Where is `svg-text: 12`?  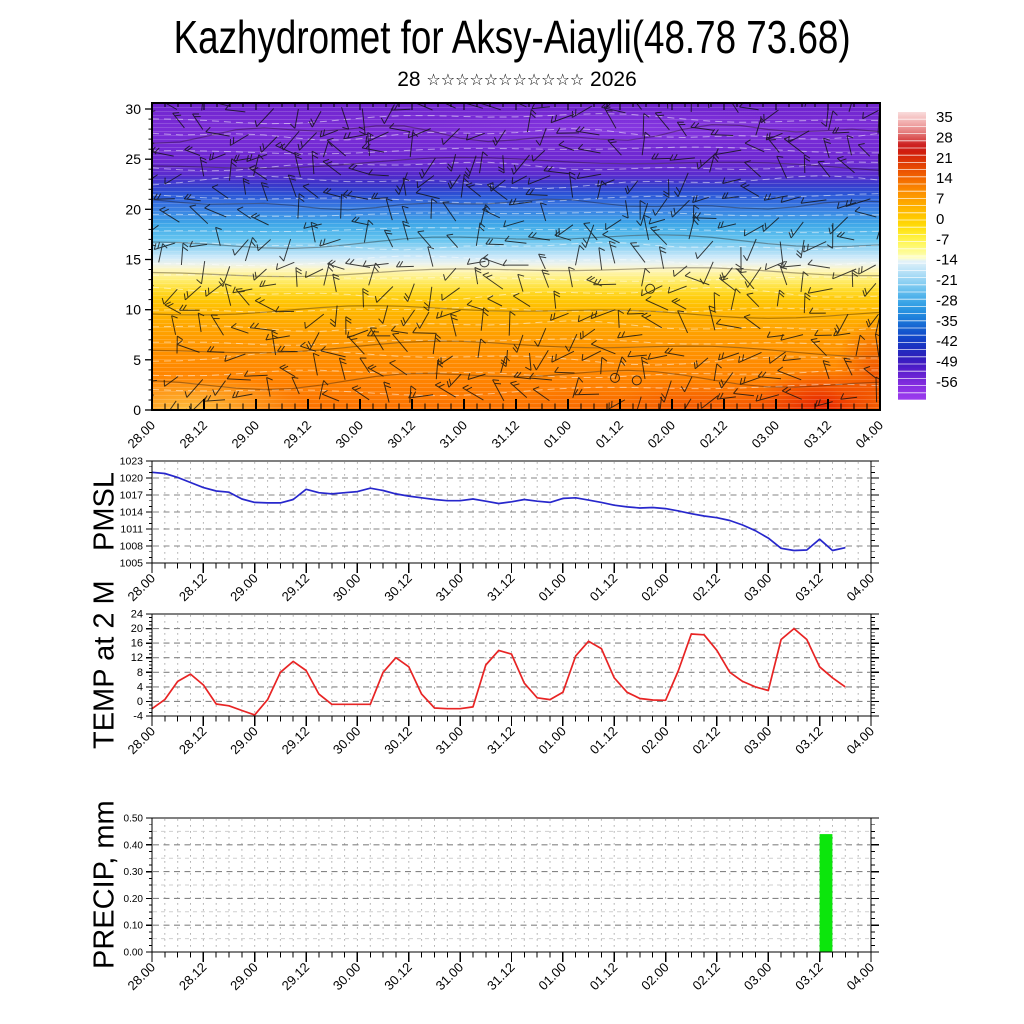
svg-text: 12 is located at coordinates (137, 658).